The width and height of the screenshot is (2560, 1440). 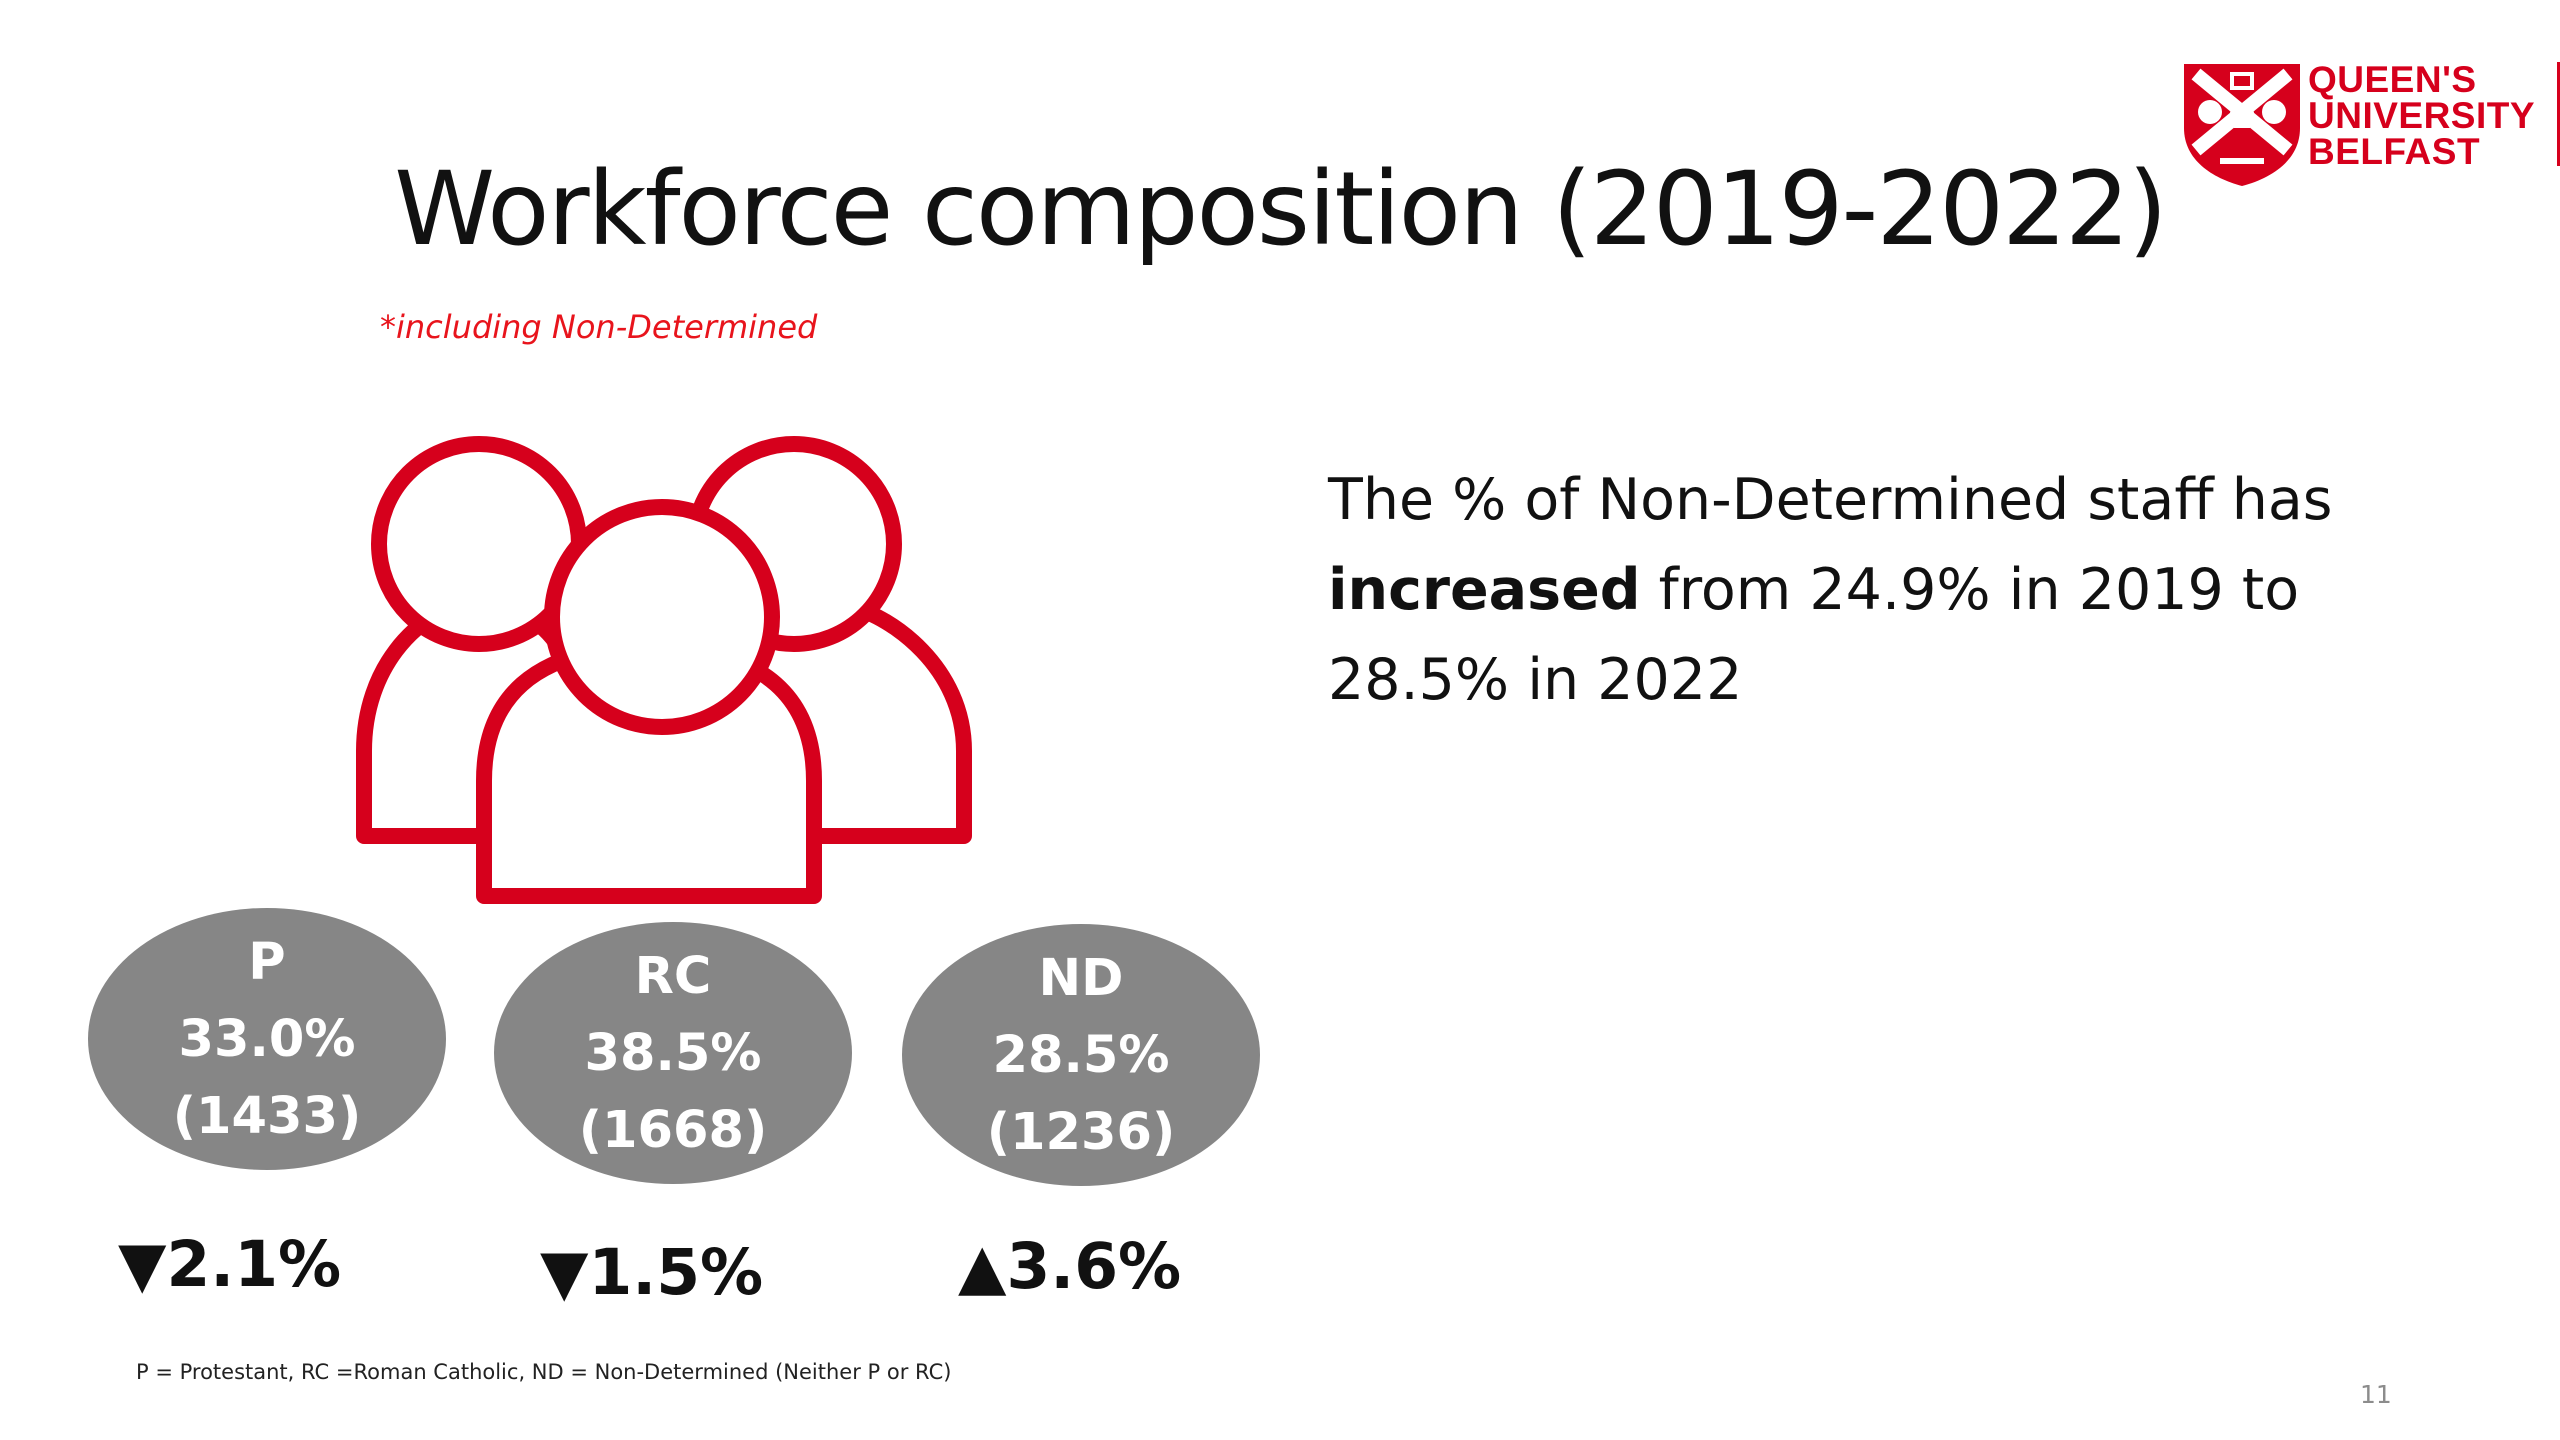 What do you see at coordinates (1830, 500) in the screenshot?
I see `statement-text-part1: The % of Non-Determined staff has` at bounding box center [1830, 500].